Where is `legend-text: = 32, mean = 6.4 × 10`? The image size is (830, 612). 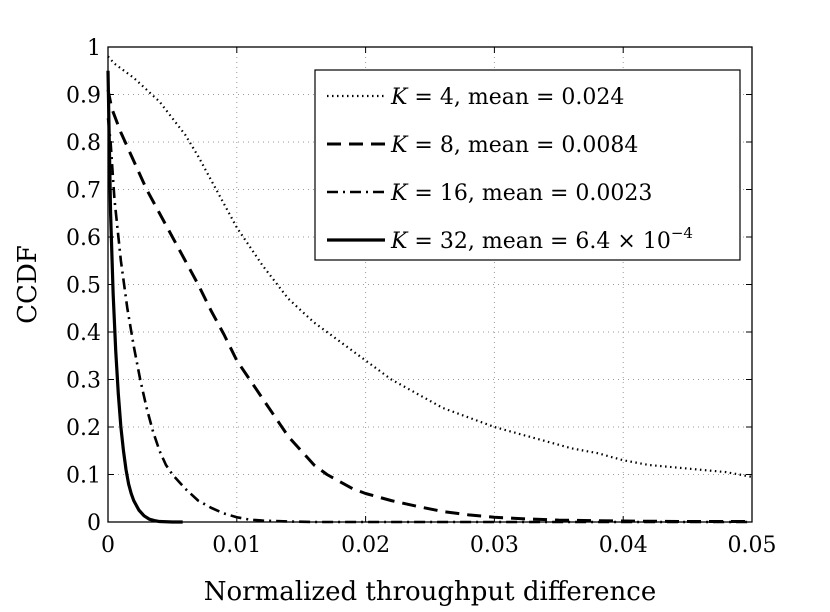 legend-text: = 32, mean = 6.4 × 10 is located at coordinates (538, 241).